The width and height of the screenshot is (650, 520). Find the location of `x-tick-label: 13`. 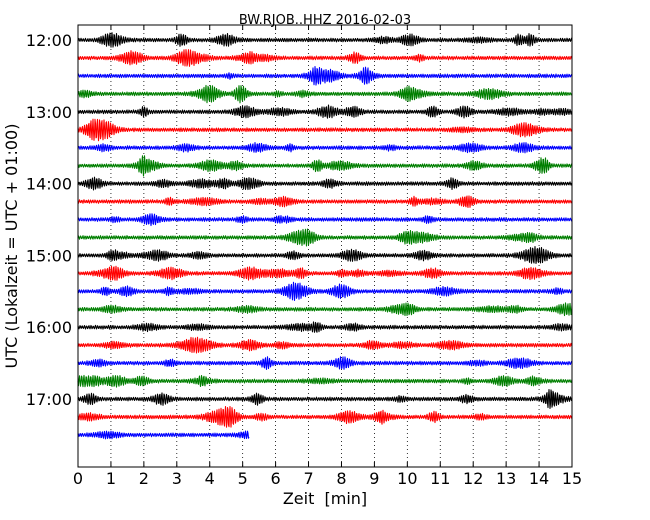

x-tick-label: 13 is located at coordinates (506, 478).